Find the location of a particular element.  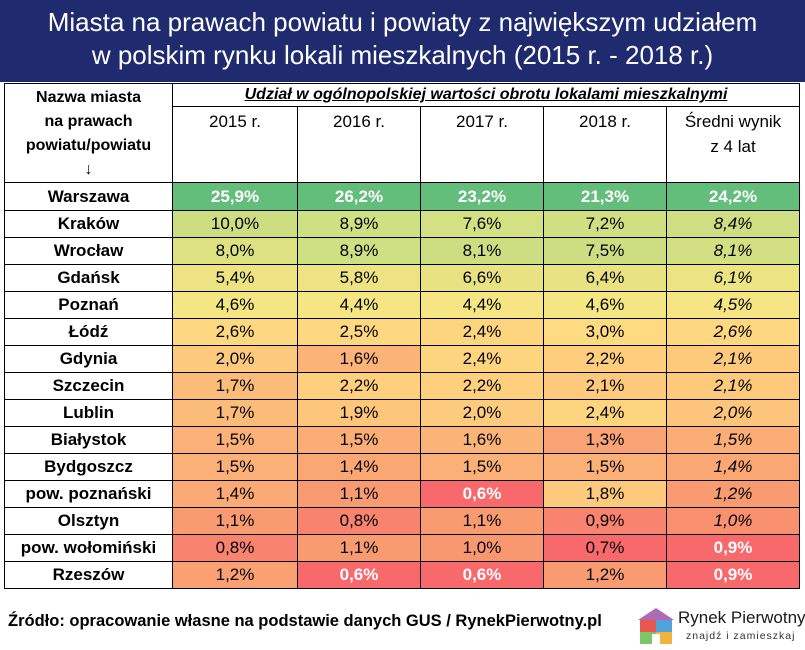

value-cell: 1,3% is located at coordinates (605, 440).